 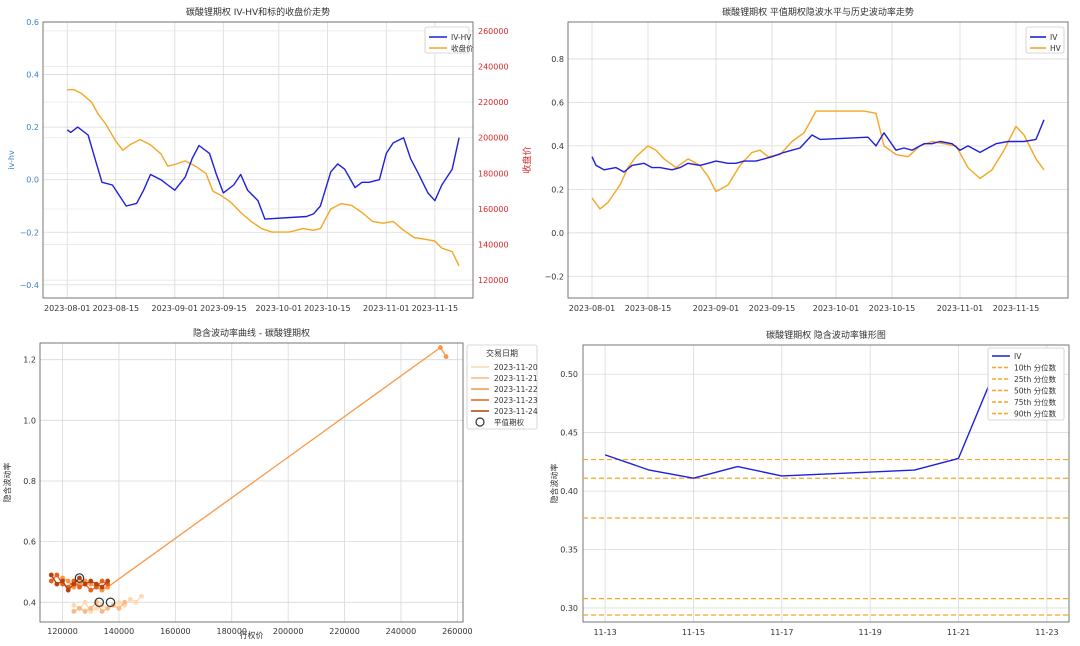 I want to click on chart-title: 碳酸锂期权 隐含波动率锥形图, so click(x=826, y=335).